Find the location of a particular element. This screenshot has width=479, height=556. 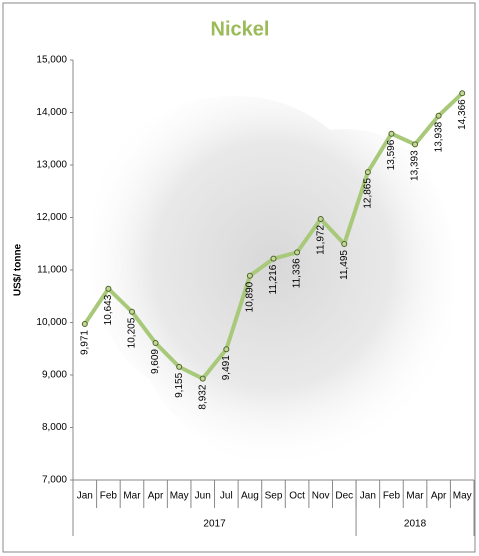

x-tick-label: Jul is located at coordinates (226, 496).